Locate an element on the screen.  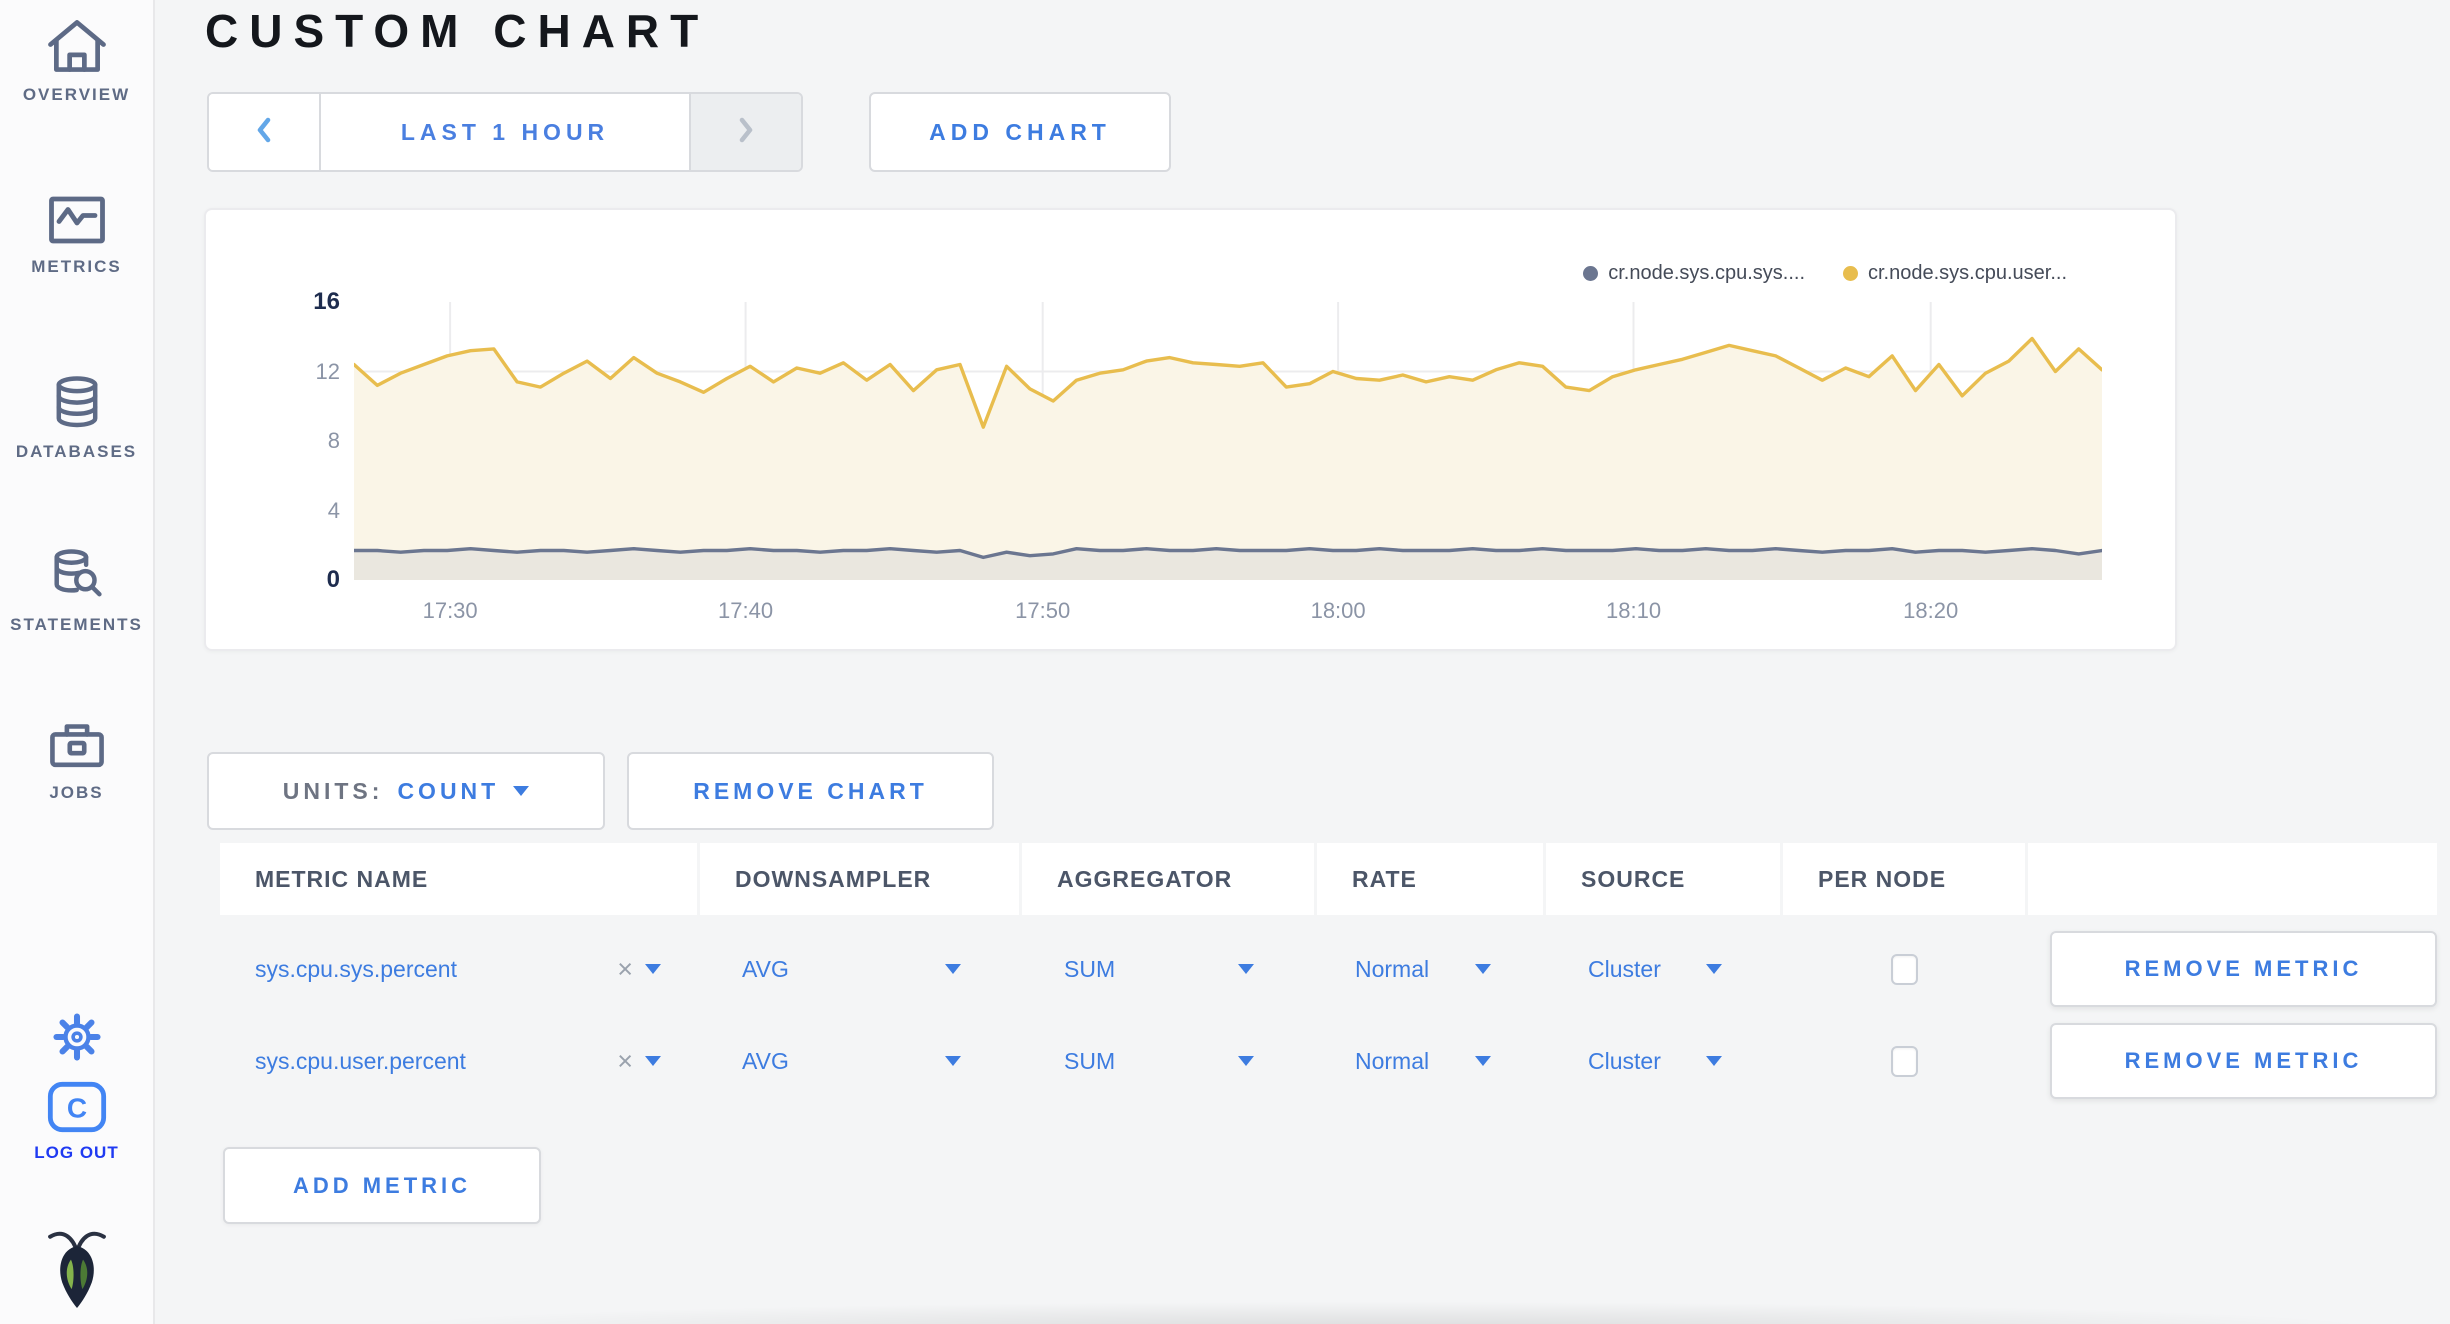
time-range-next-button is located at coordinates (745, 132).